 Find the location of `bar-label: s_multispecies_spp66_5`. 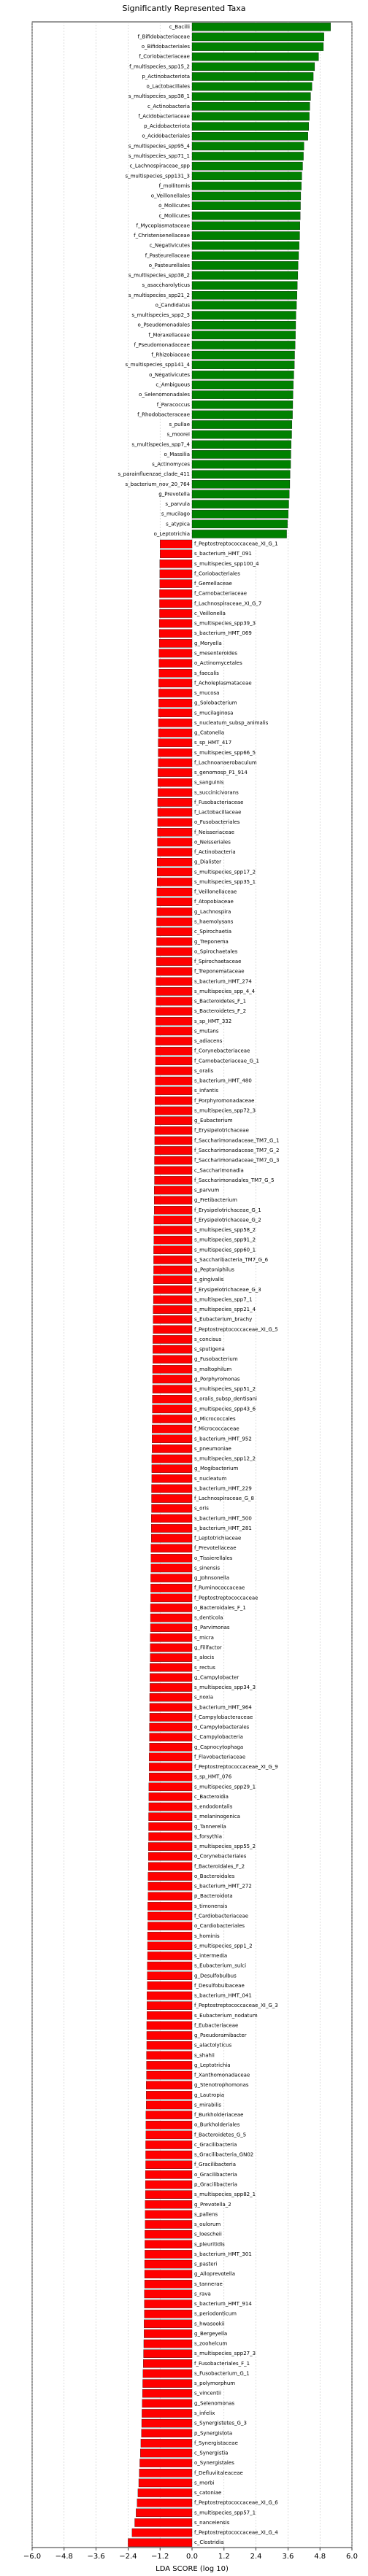

bar-label: s_multispecies_spp66_5 is located at coordinates (225, 753).